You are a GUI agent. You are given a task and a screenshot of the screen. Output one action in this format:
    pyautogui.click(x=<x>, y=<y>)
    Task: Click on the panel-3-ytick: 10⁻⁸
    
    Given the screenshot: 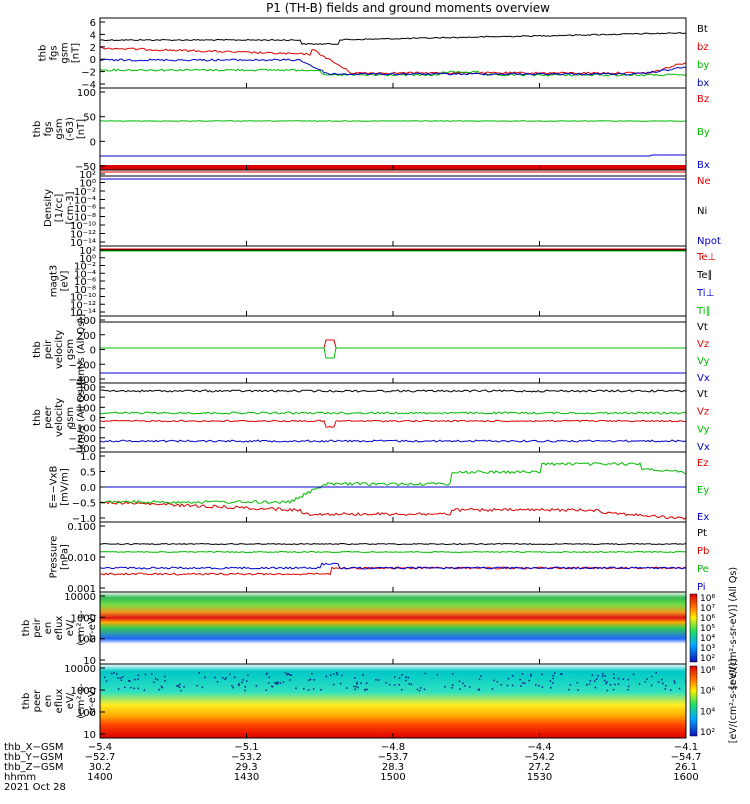 What is the action you would take?
    pyautogui.click(x=85, y=290)
    